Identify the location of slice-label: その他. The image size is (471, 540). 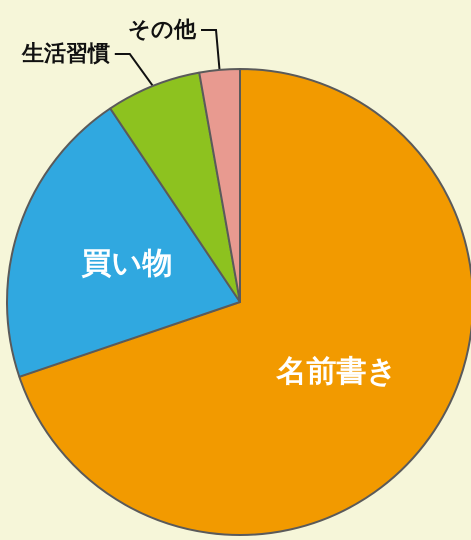
(163, 30).